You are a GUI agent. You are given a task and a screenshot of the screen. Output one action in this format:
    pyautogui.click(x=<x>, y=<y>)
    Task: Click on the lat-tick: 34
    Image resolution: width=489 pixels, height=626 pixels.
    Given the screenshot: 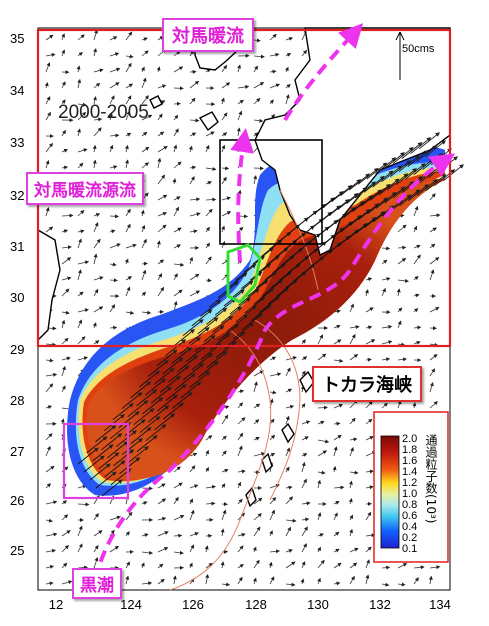 What is the action you would take?
    pyautogui.click(x=17, y=90)
    